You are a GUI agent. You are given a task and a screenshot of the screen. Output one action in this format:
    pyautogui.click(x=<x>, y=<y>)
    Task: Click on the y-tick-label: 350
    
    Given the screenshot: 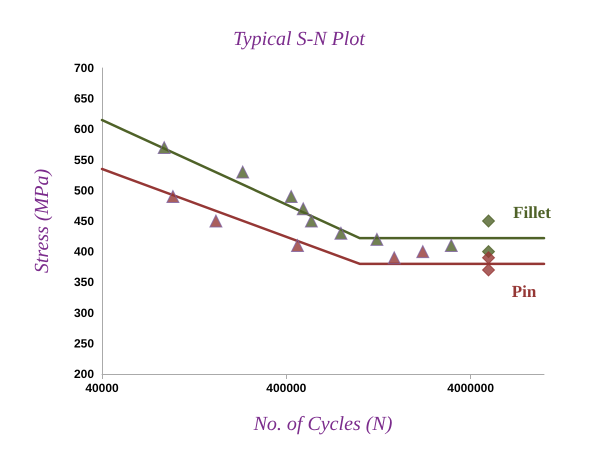 What is the action you would take?
    pyautogui.click(x=84, y=282)
    